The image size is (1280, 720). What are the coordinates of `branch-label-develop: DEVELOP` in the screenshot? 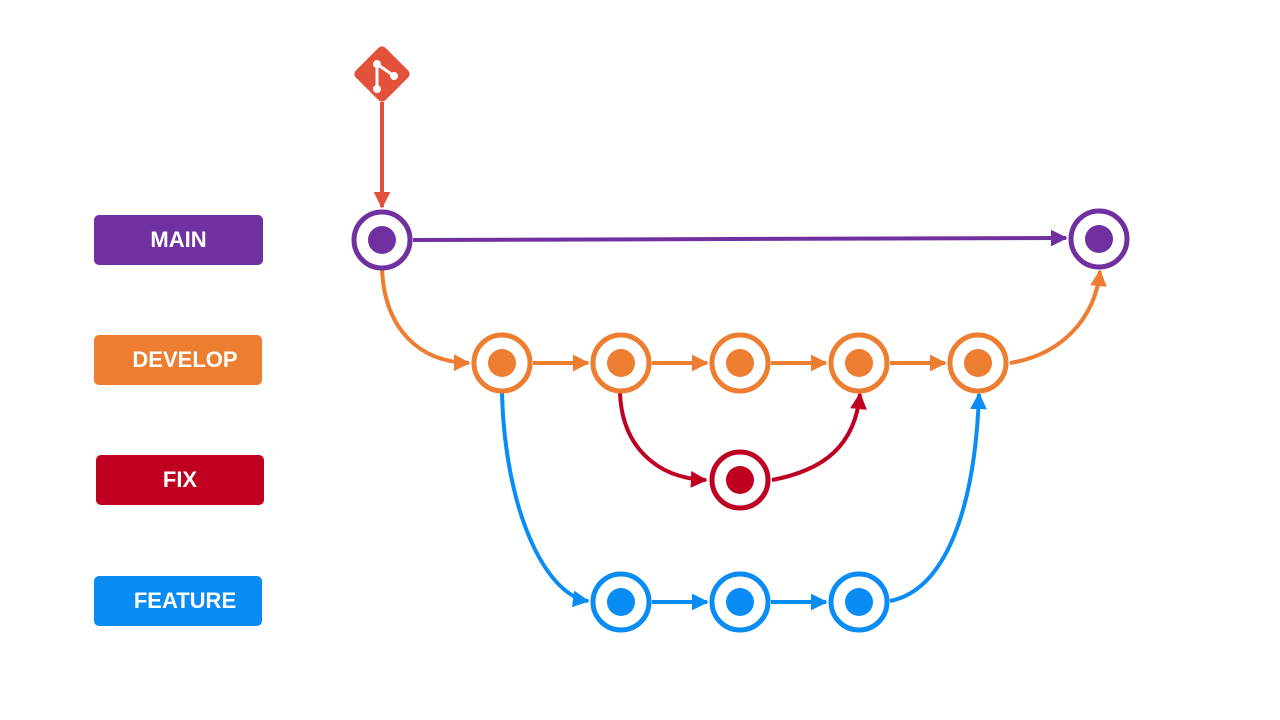 It's located at (178, 360).